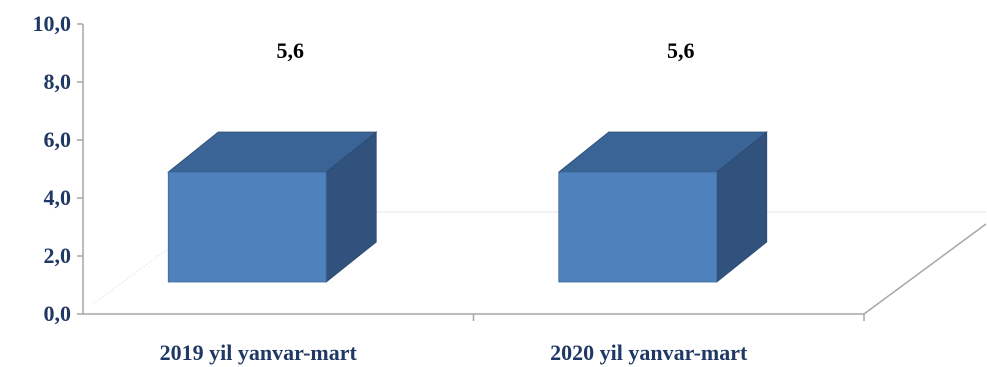 The image size is (987, 367). Describe the element at coordinates (259, 352) in the screenshot. I see `x-category-label: 2019 yil yanvar-mart` at that location.